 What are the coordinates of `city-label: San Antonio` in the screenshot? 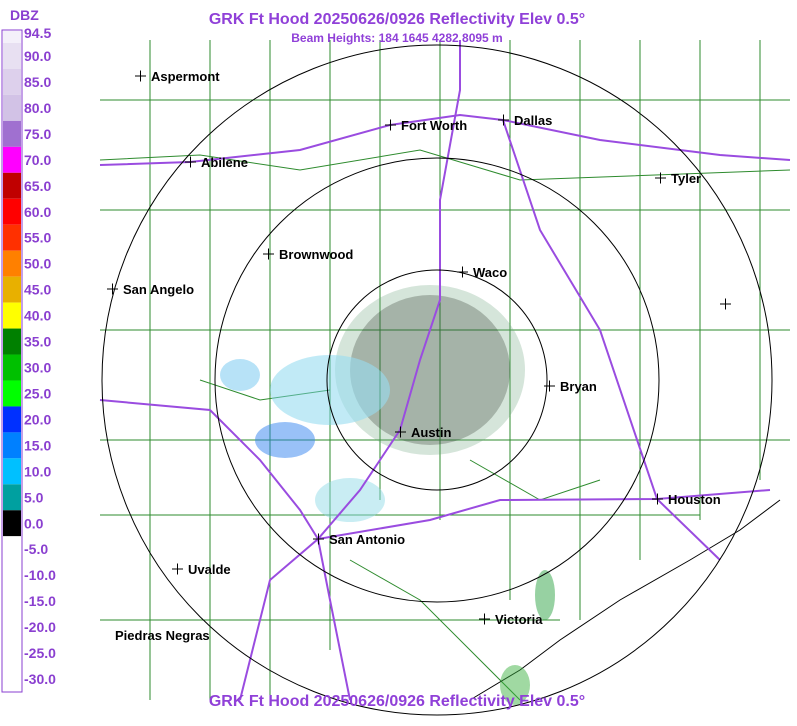 It's located at (367, 539).